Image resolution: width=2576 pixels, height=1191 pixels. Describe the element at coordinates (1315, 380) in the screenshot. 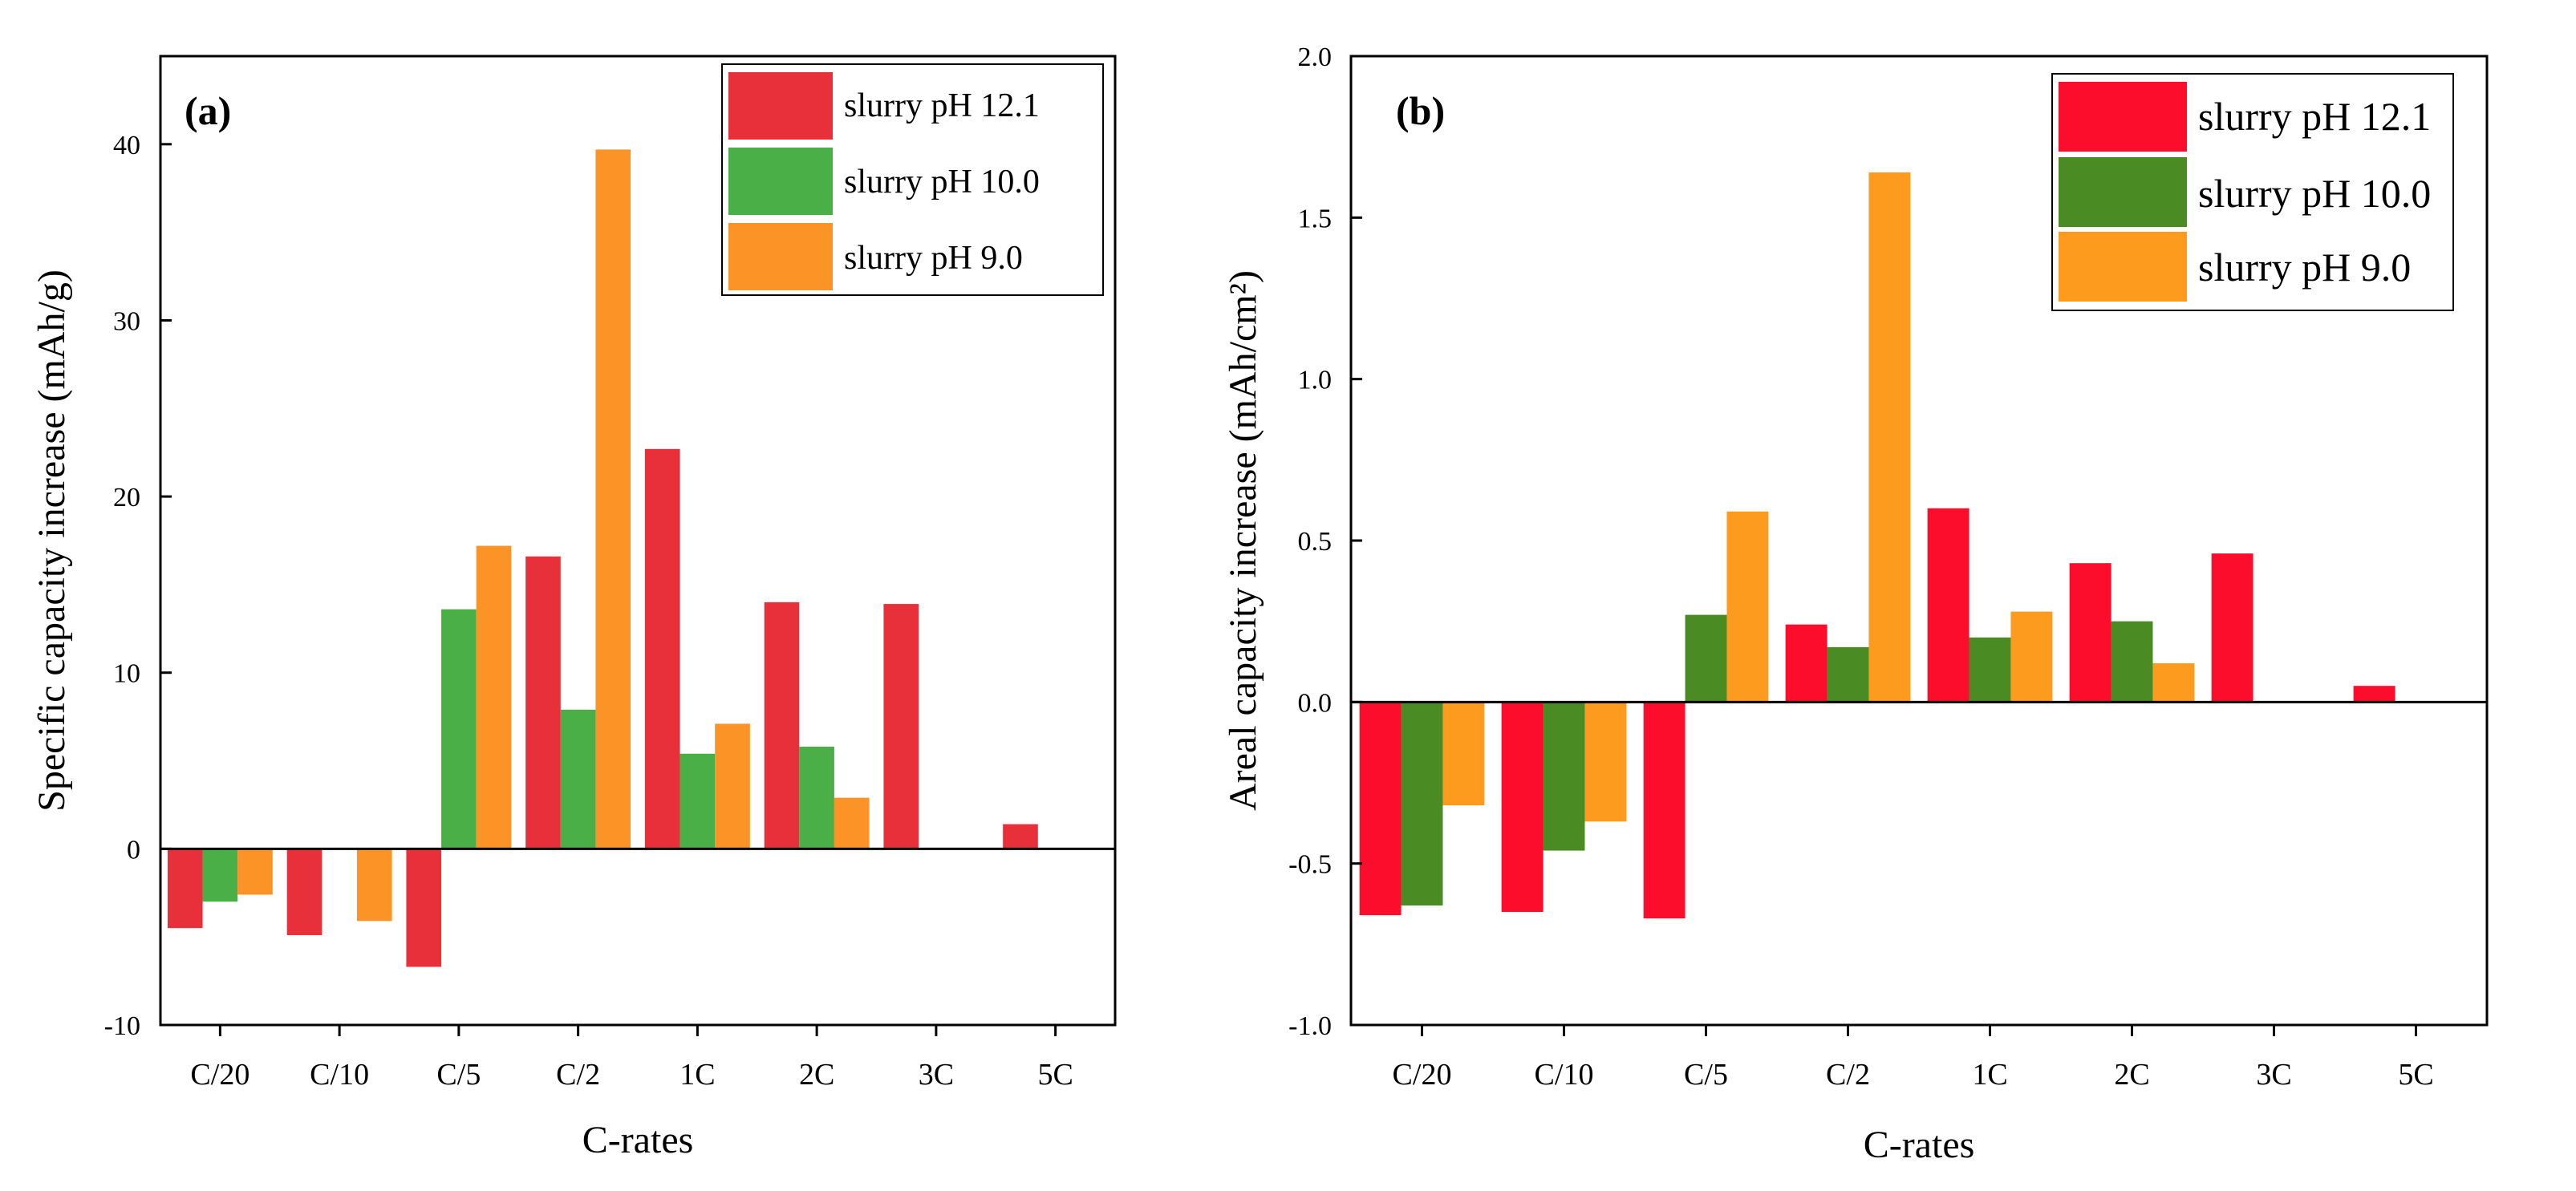

I see `y-tick-label: 1.0` at that location.